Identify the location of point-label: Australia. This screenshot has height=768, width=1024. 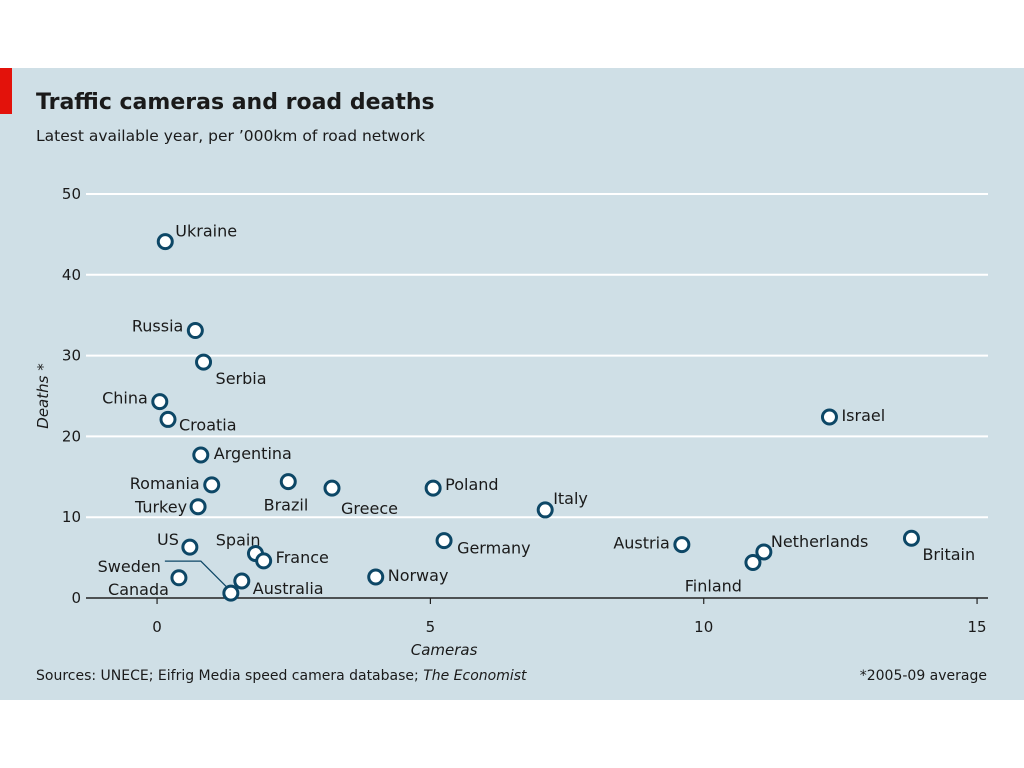
(288, 588).